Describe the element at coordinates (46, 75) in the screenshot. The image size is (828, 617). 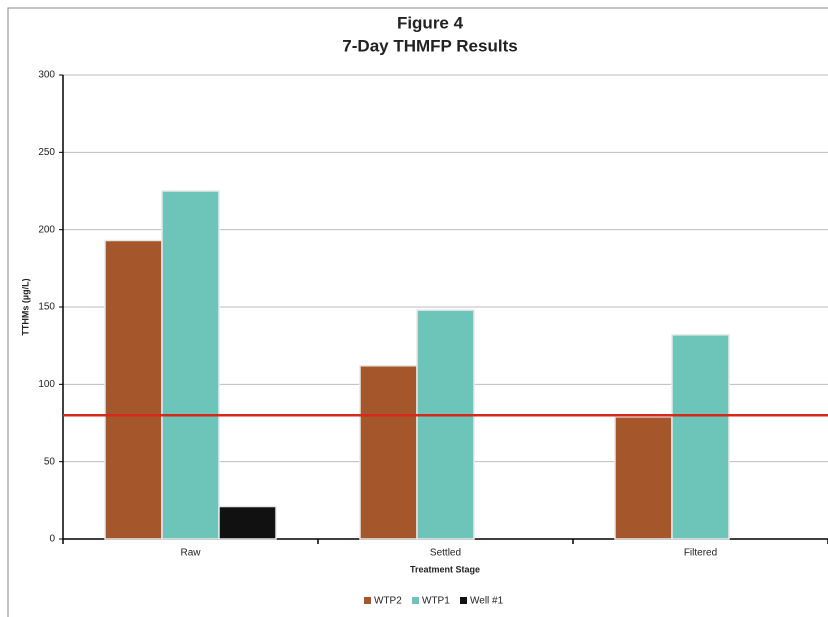
I see `y-tick-label: 300` at that location.